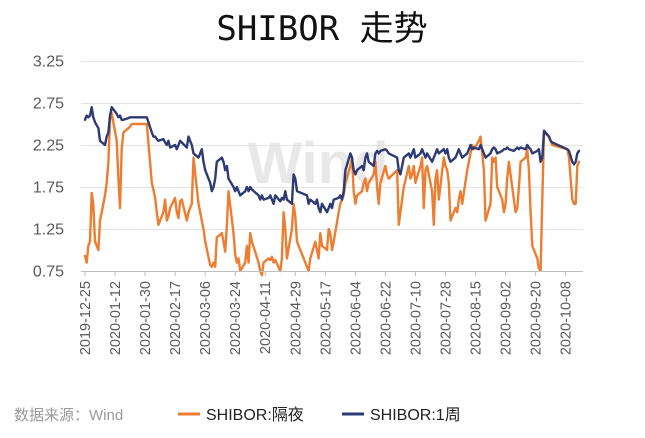 This screenshot has height=438, width=645. Describe the element at coordinates (116, 318) in the screenshot. I see `x-tick-label: 2020-01-12` at that location.